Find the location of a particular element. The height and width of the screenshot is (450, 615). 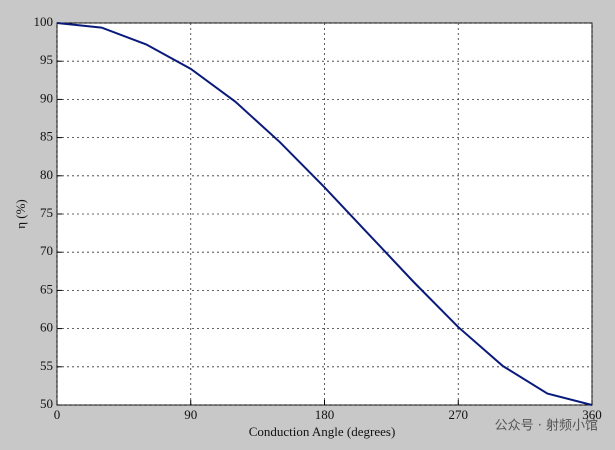

y-tick-label: 60 is located at coordinates (46, 327).